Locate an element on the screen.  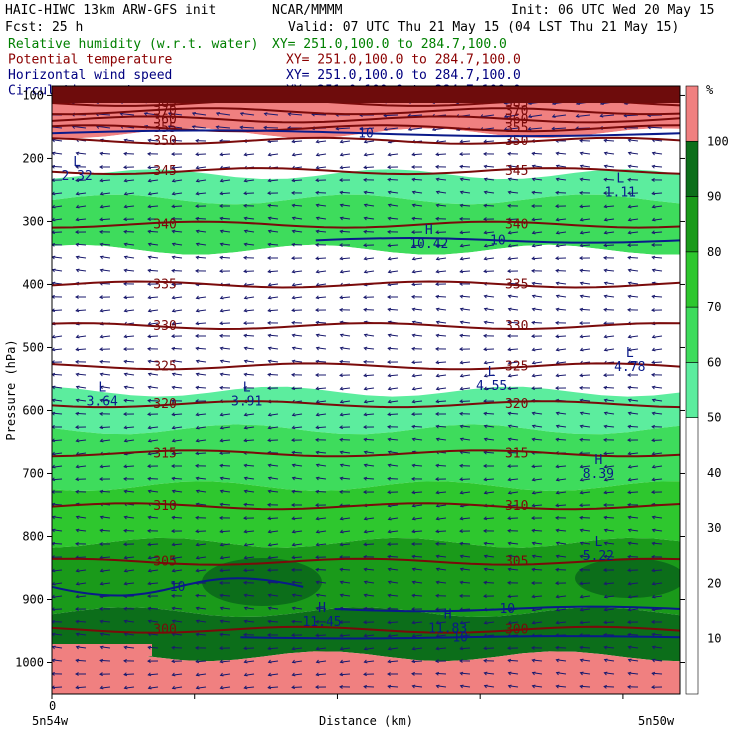
x-right-label: 5n50w is located at coordinates (656, 721).